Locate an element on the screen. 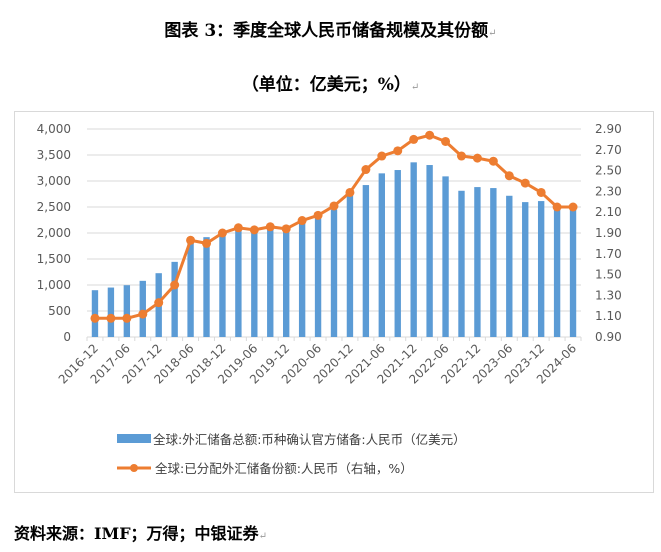 The height and width of the screenshot is (552, 661). y-left-tick-label: 1,500 is located at coordinates (54, 259).